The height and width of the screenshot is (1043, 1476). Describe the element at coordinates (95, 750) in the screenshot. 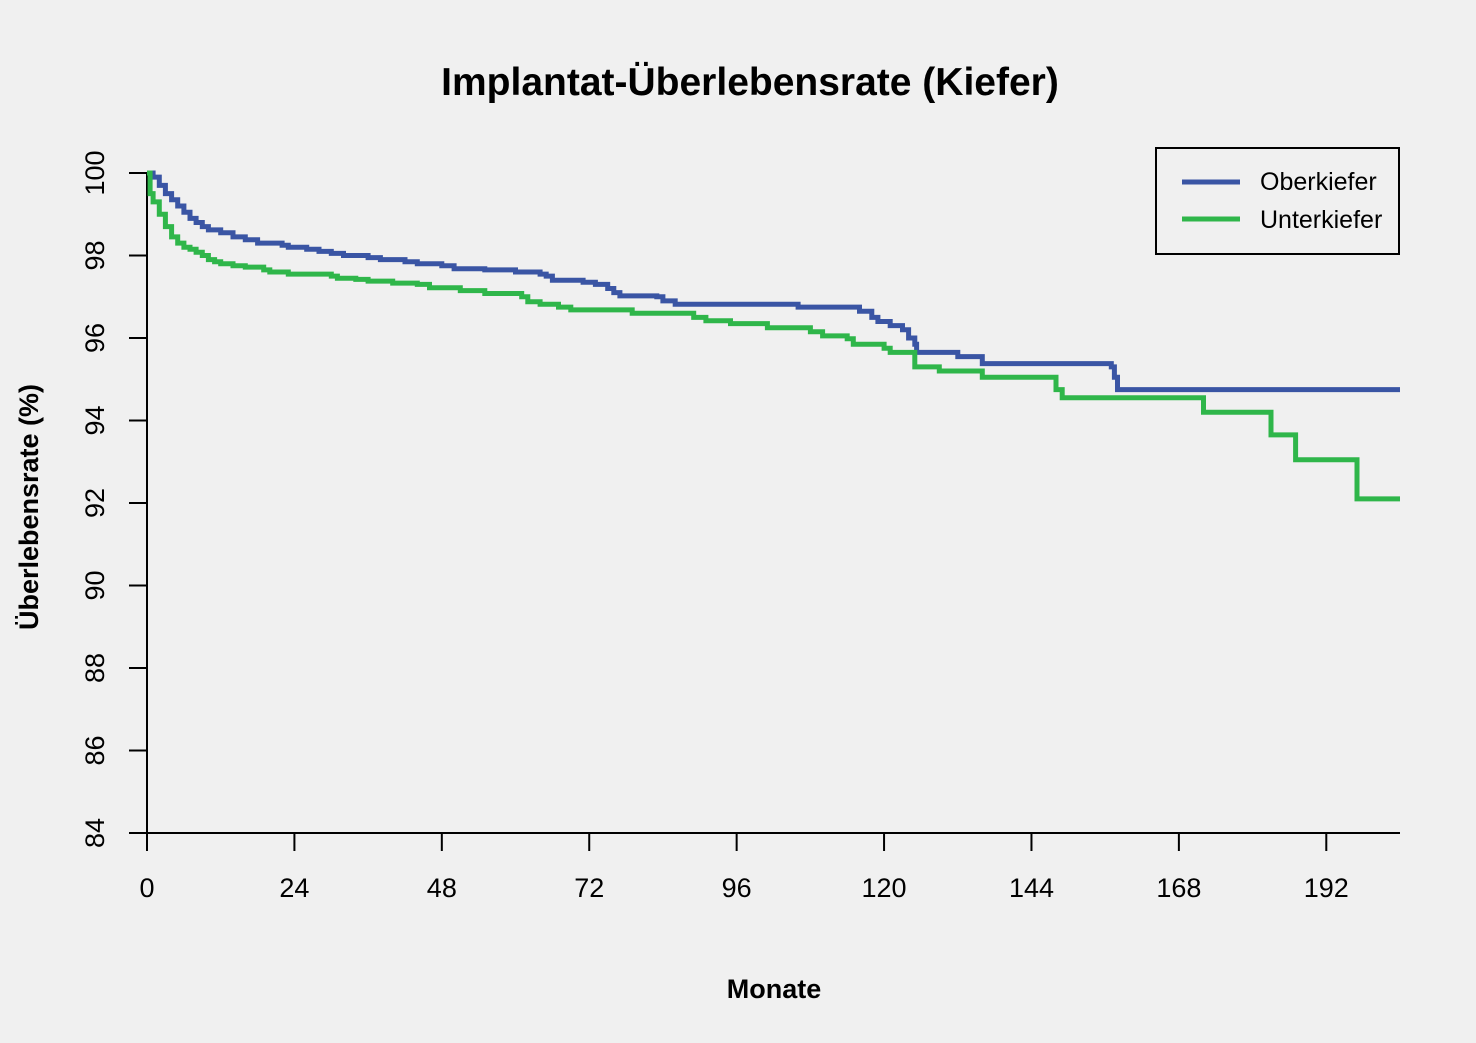

I see `y-tick-label: 86` at that location.